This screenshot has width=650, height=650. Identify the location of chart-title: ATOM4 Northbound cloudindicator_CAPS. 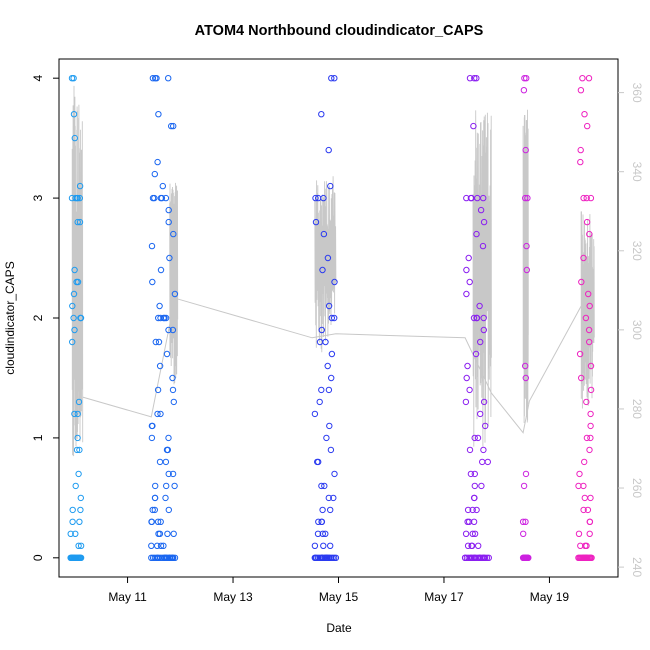
(339, 31).